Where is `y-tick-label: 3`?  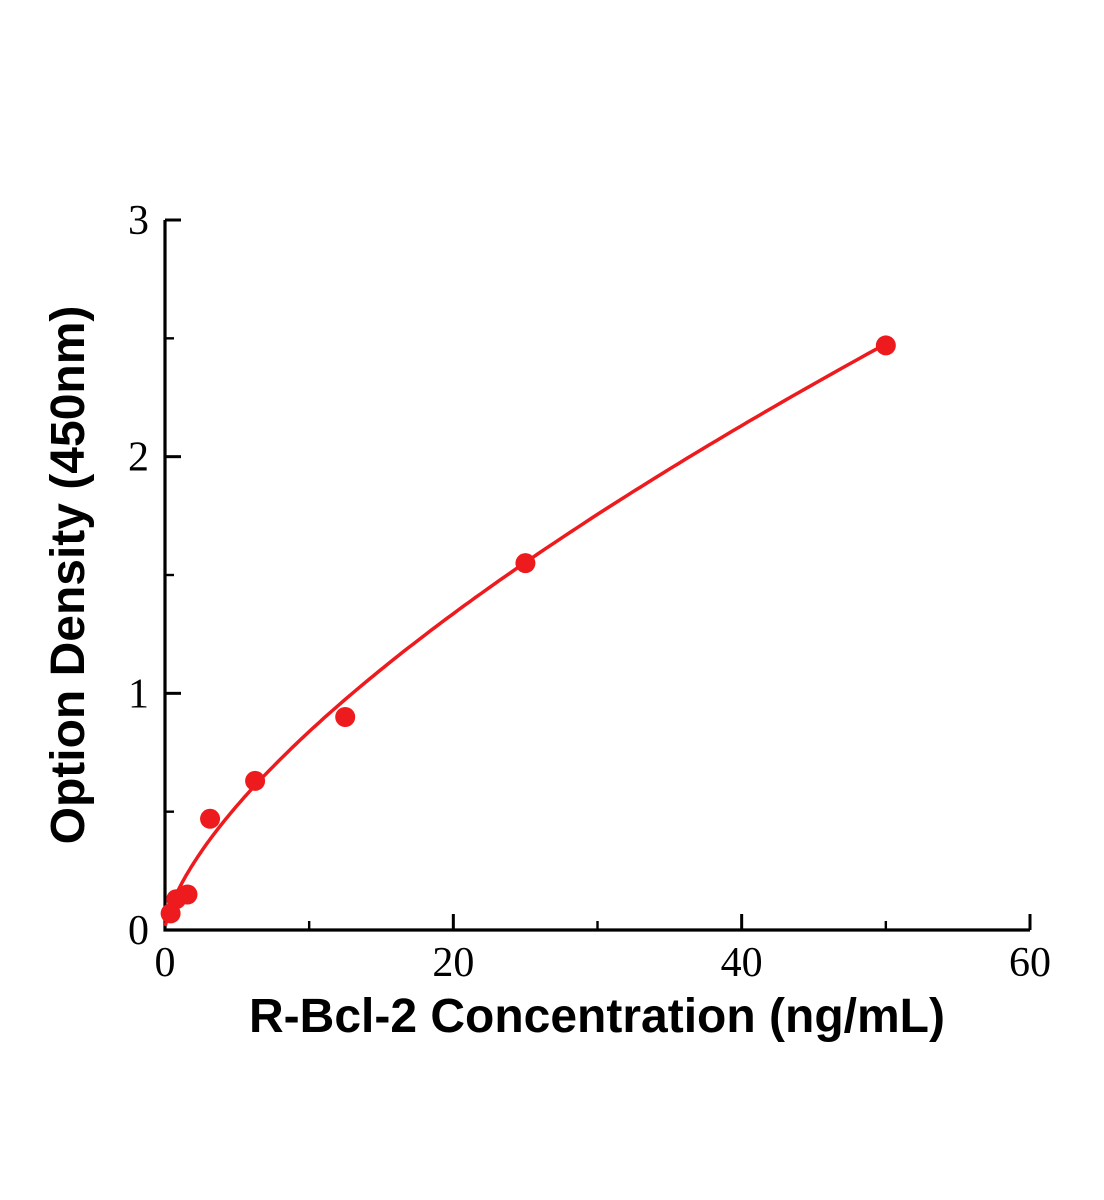 y-tick-label: 3 is located at coordinates (138, 221).